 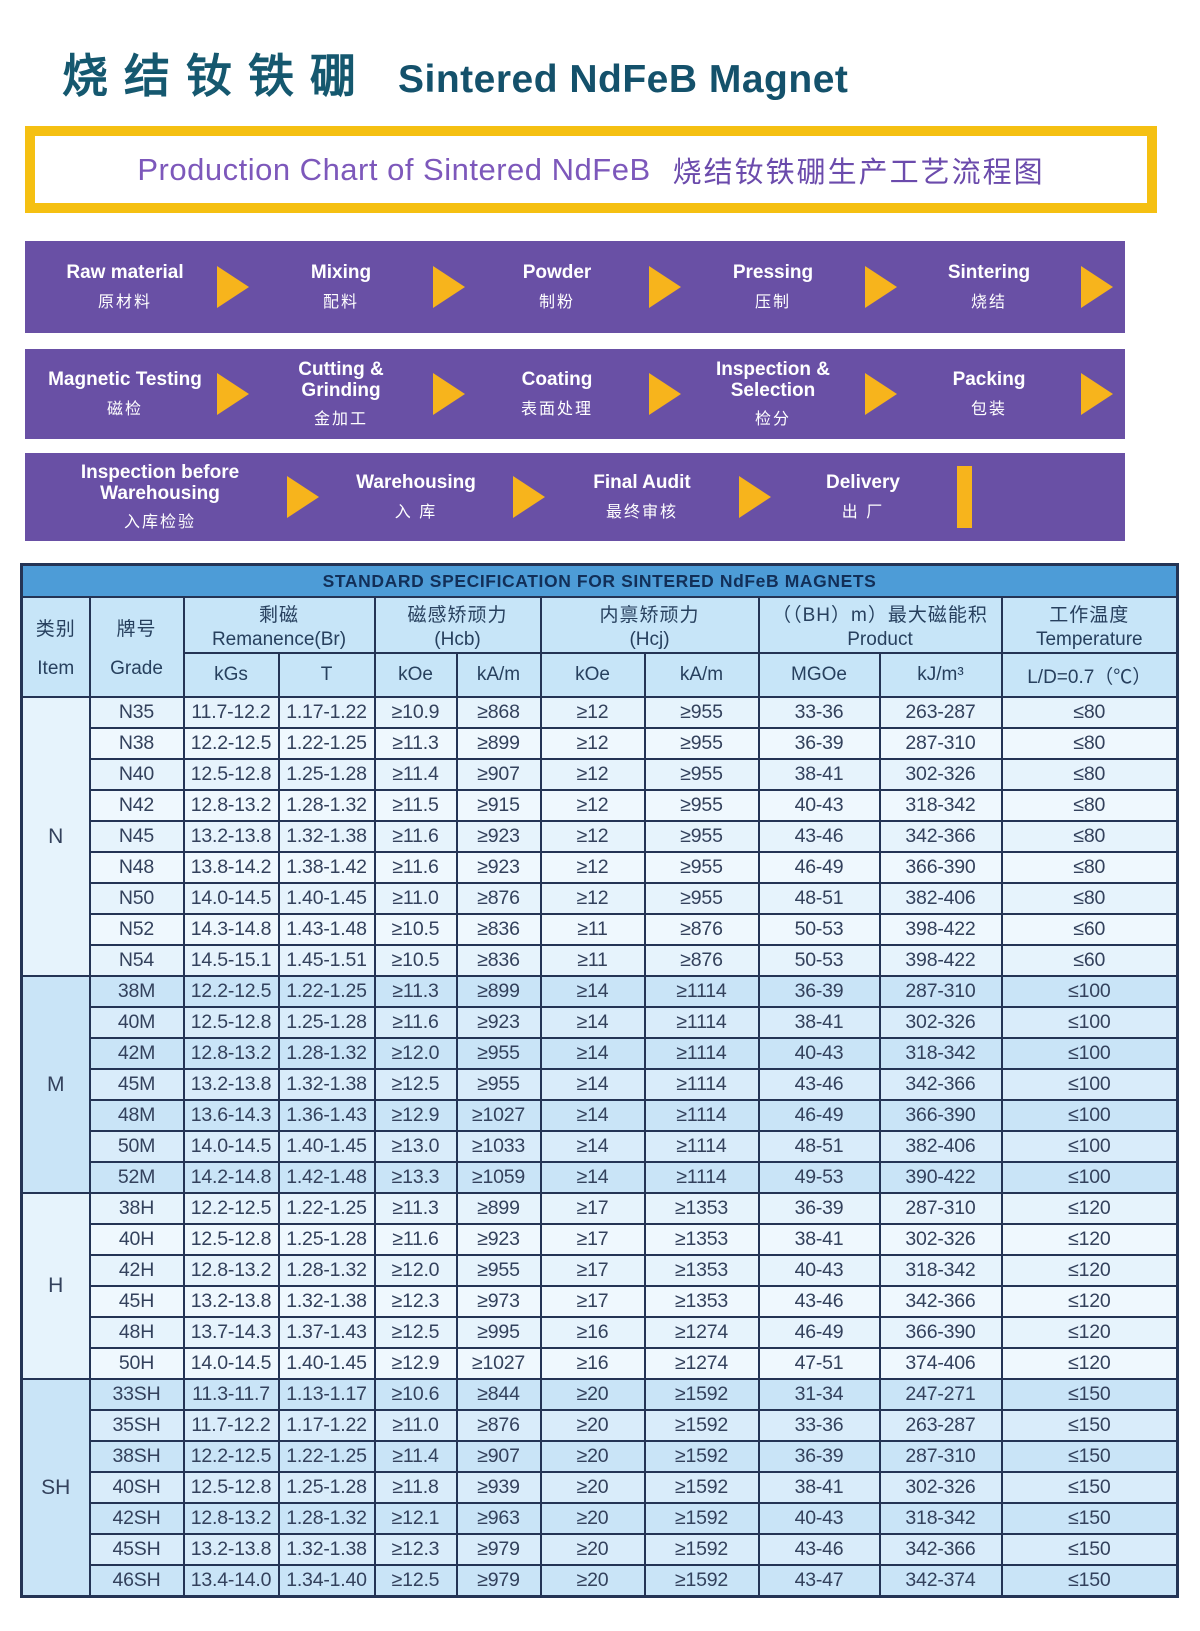 What do you see at coordinates (819, 1301) in the screenshot?
I see `value-cell: 43-46` at bounding box center [819, 1301].